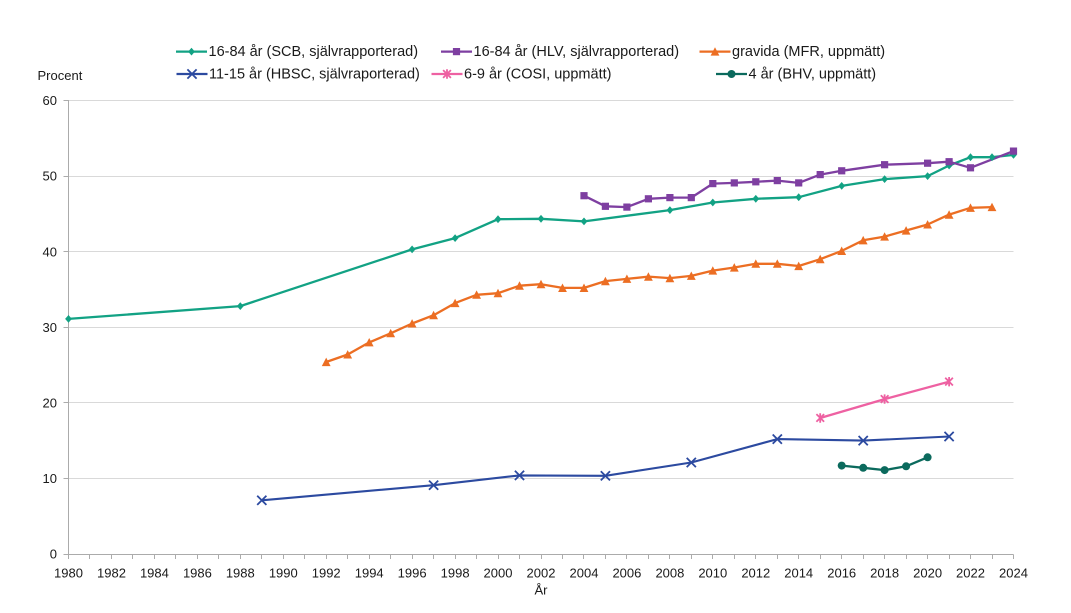 The height and width of the screenshot is (613, 1071). What do you see at coordinates (927, 572) in the screenshot?
I see `svg-text: 2020` at bounding box center [927, 572].